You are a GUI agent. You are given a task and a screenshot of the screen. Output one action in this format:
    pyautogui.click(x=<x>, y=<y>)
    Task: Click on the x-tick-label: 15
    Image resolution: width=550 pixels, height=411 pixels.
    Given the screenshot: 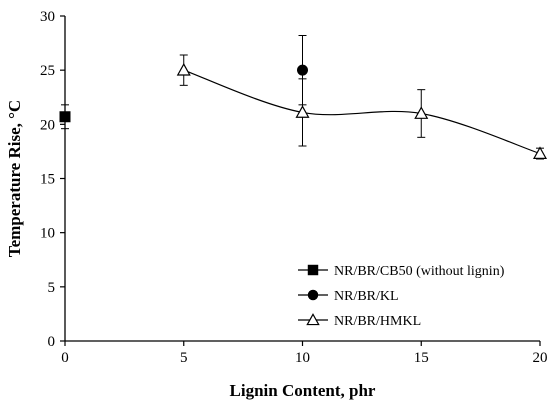 What is the action you would take?
    pyautogui.click(x=421, y=358)
    